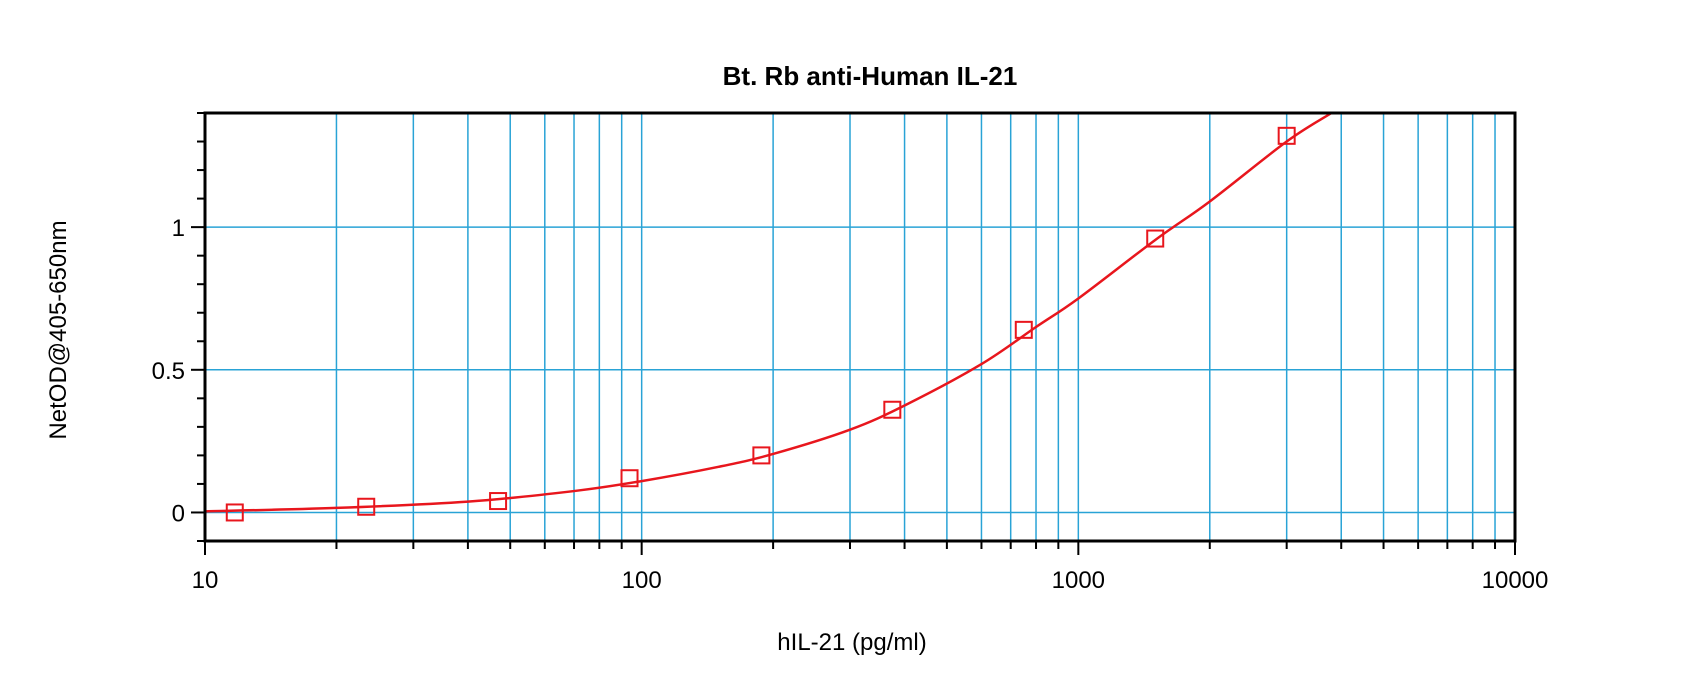  Describe the element at coordinates (168, 371) in the screenshot. I see `y-tick-label: 0.5` at that location.